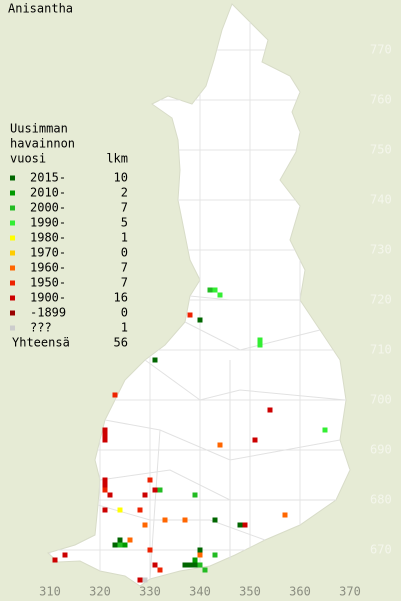  What do you see at coordinates (381, 500) in the screenshot?
I see `y-tick-label: 680` at bounding box center [381, 500].